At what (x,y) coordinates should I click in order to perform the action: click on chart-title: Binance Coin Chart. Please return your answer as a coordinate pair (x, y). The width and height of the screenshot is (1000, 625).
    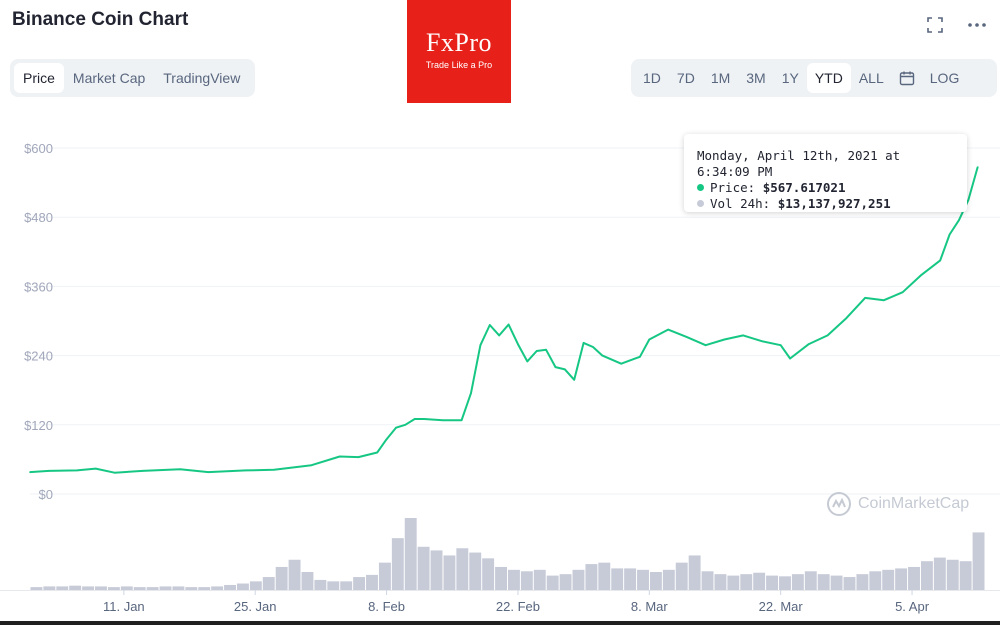
    Looking at the image, I should click on (100, 19).